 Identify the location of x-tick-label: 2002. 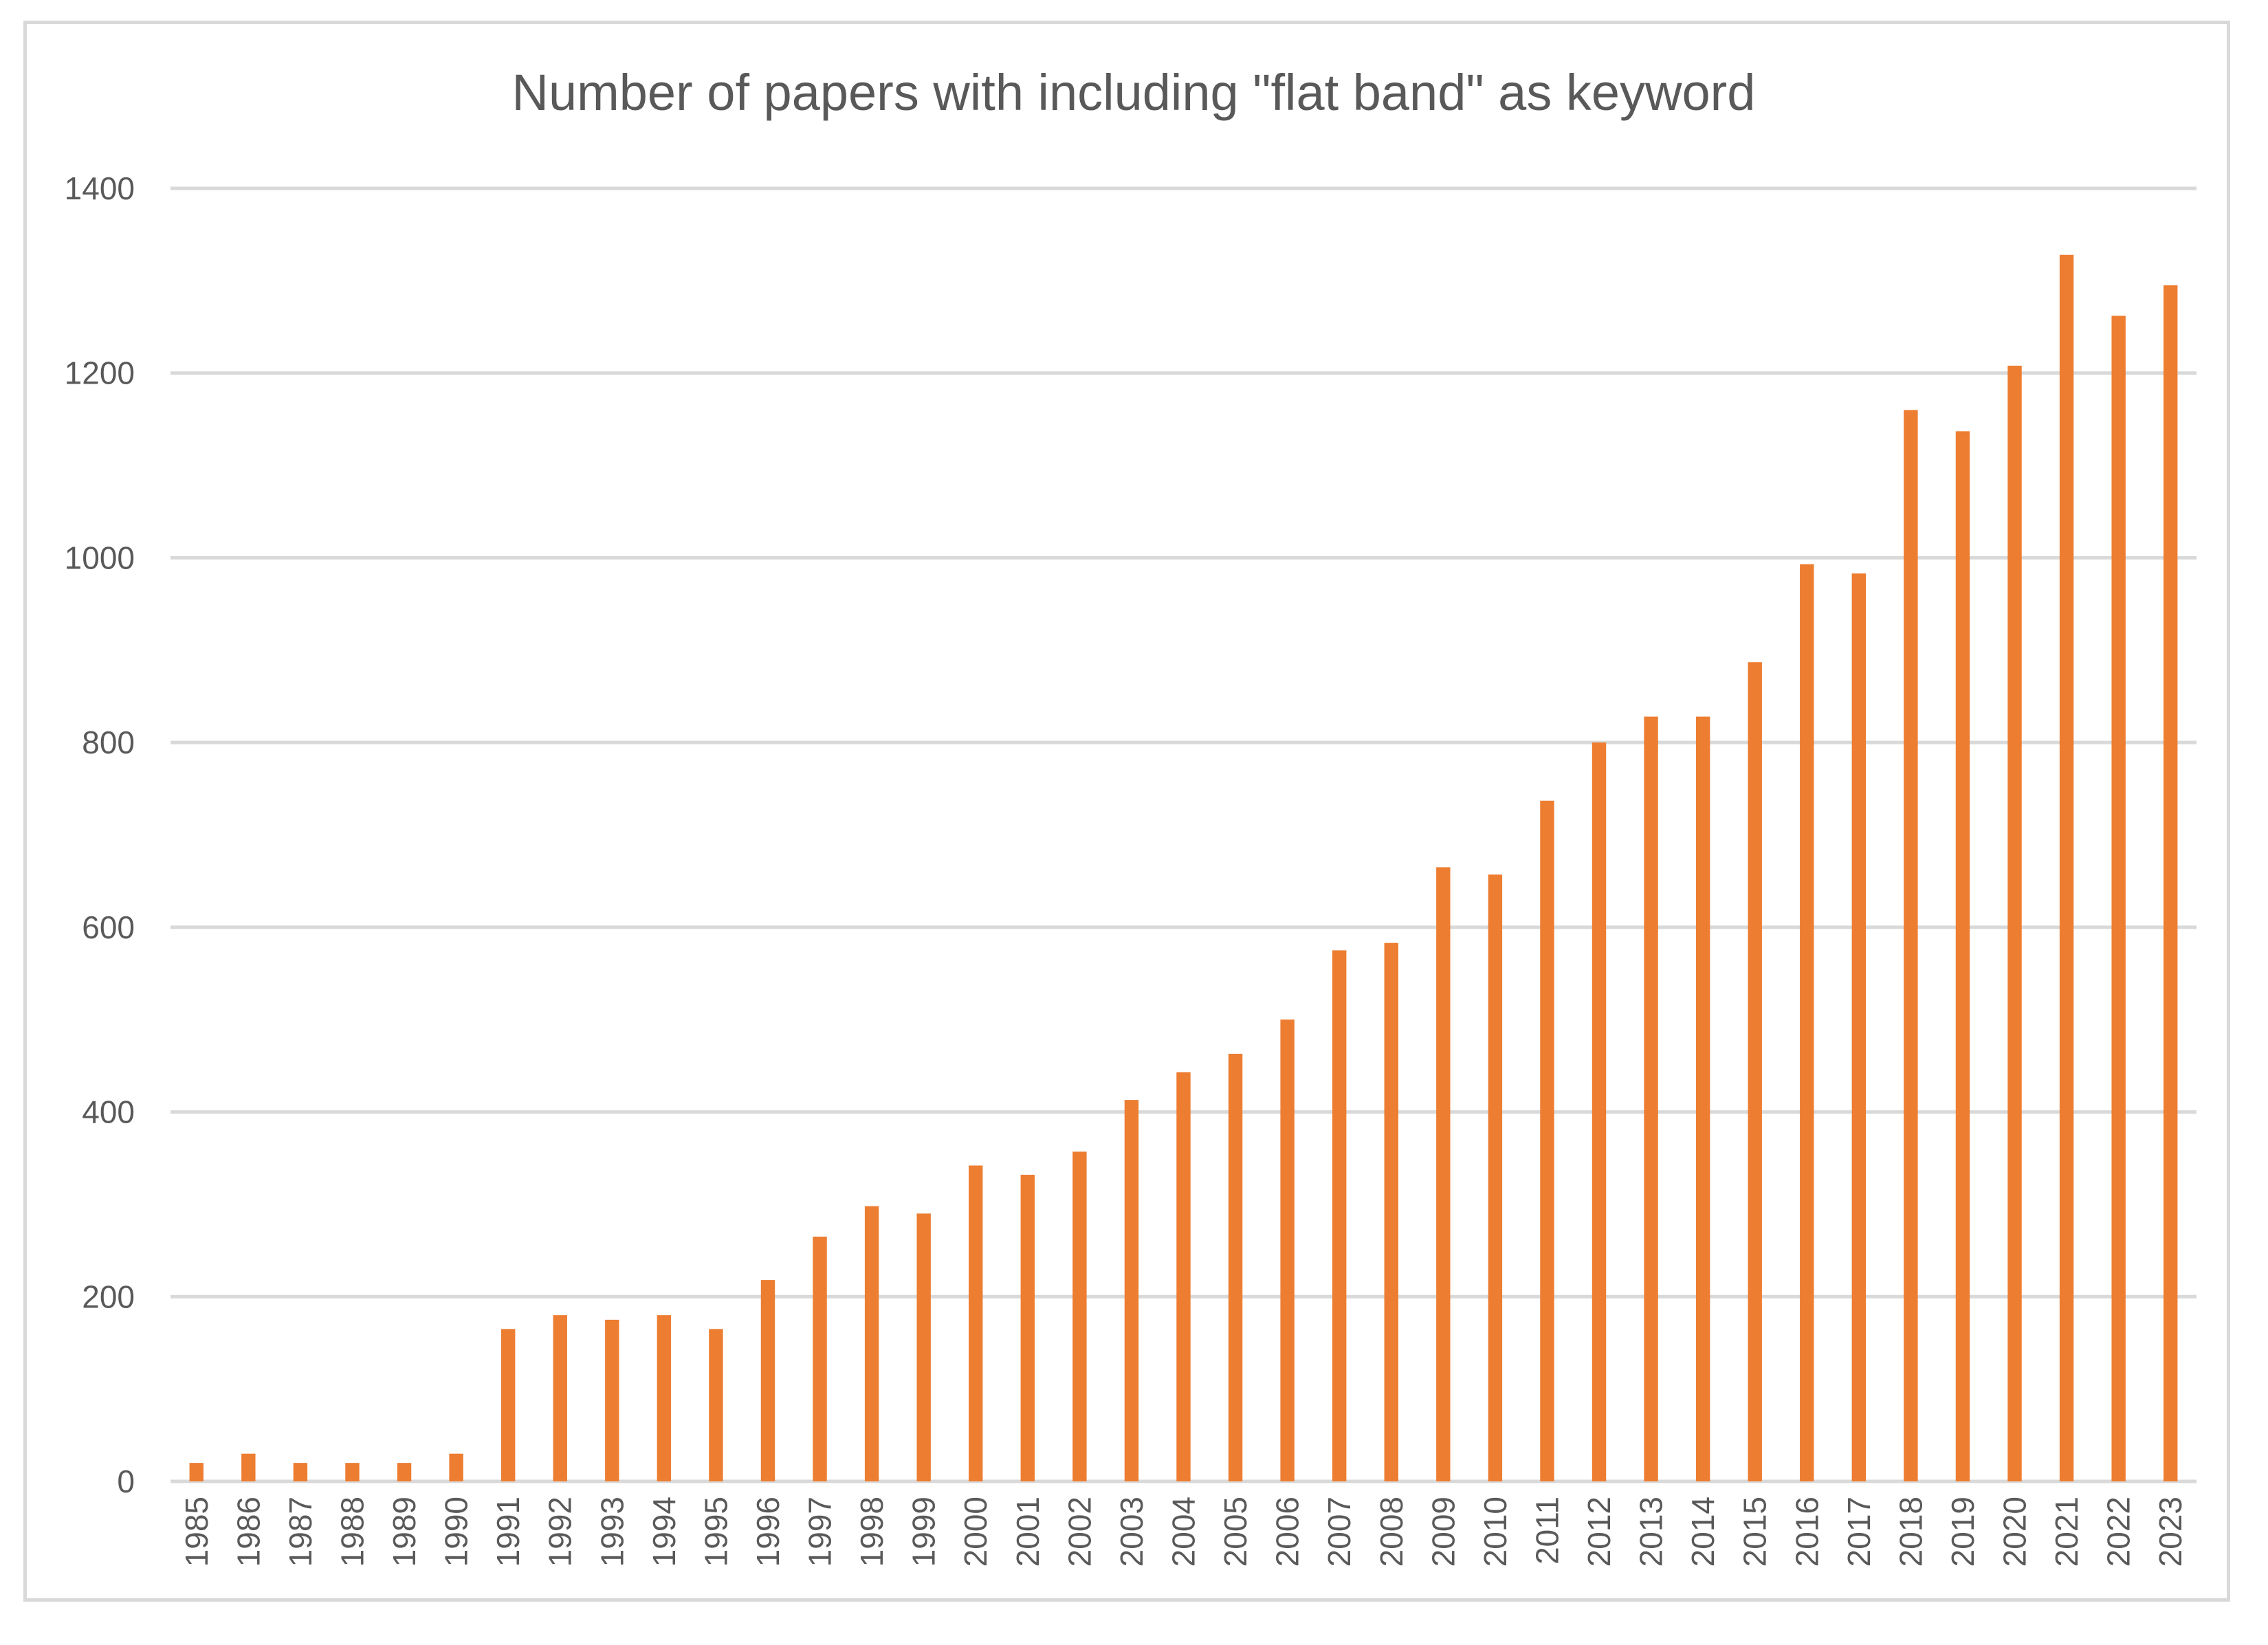
(1079, 1532).